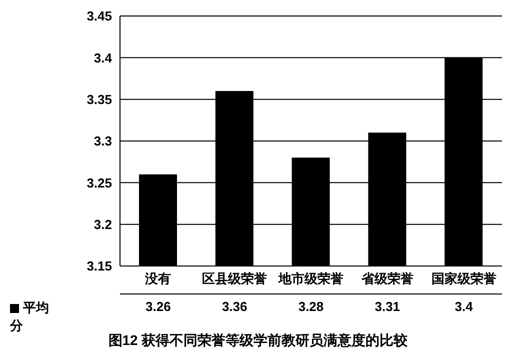 This screenshot has height=362, width=511. What do you see at coordinates (235, 306) in the screenshot?
I see `data-label: 3.36` at bounding box center [235, 306].